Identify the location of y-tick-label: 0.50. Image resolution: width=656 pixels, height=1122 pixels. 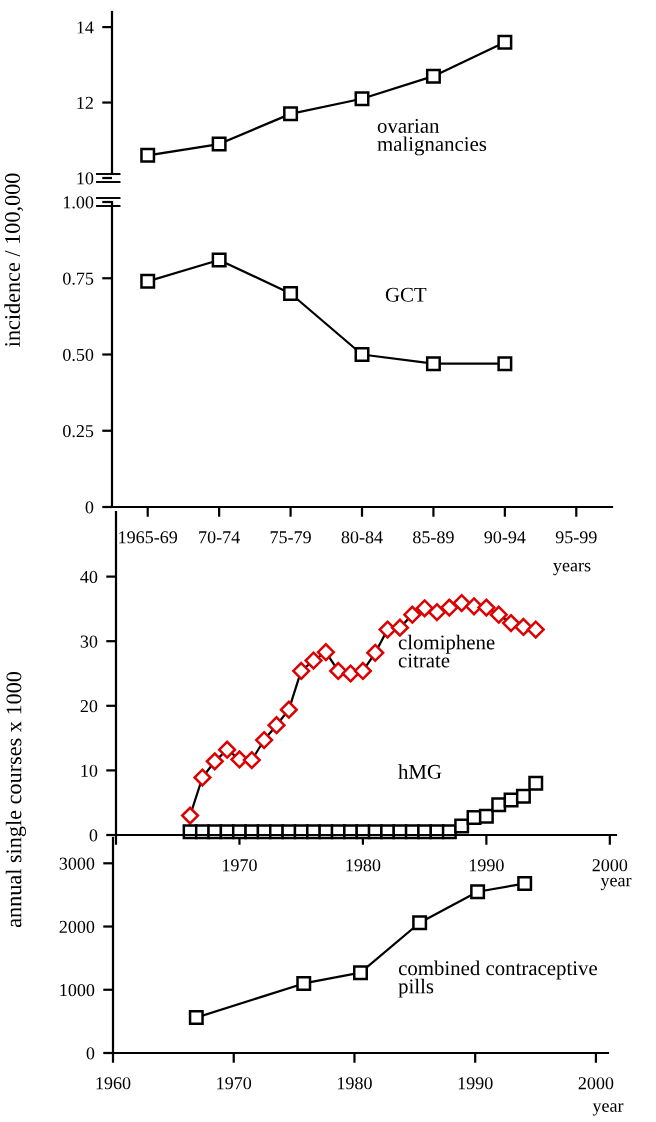
(78, 355).